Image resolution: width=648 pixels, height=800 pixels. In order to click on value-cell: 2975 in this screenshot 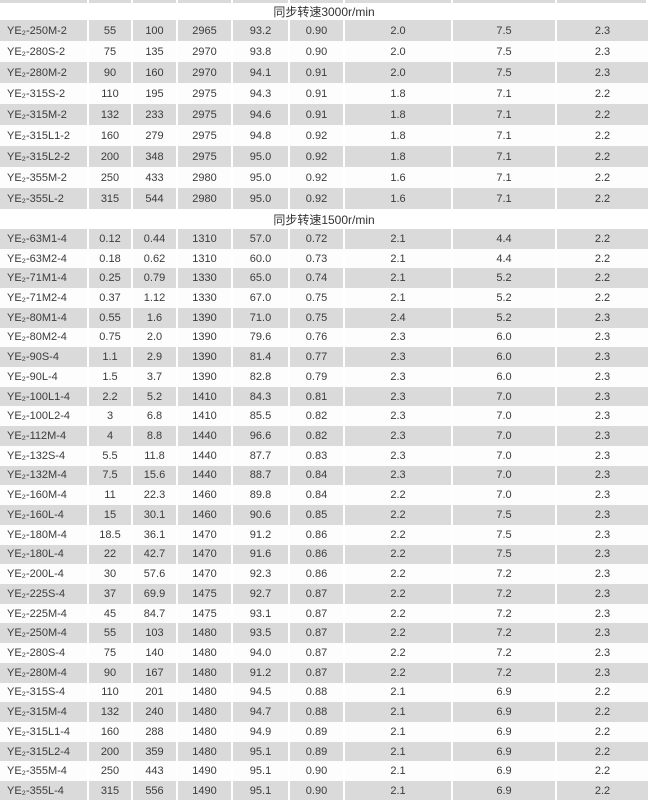, I will do `click(205, 114)`.